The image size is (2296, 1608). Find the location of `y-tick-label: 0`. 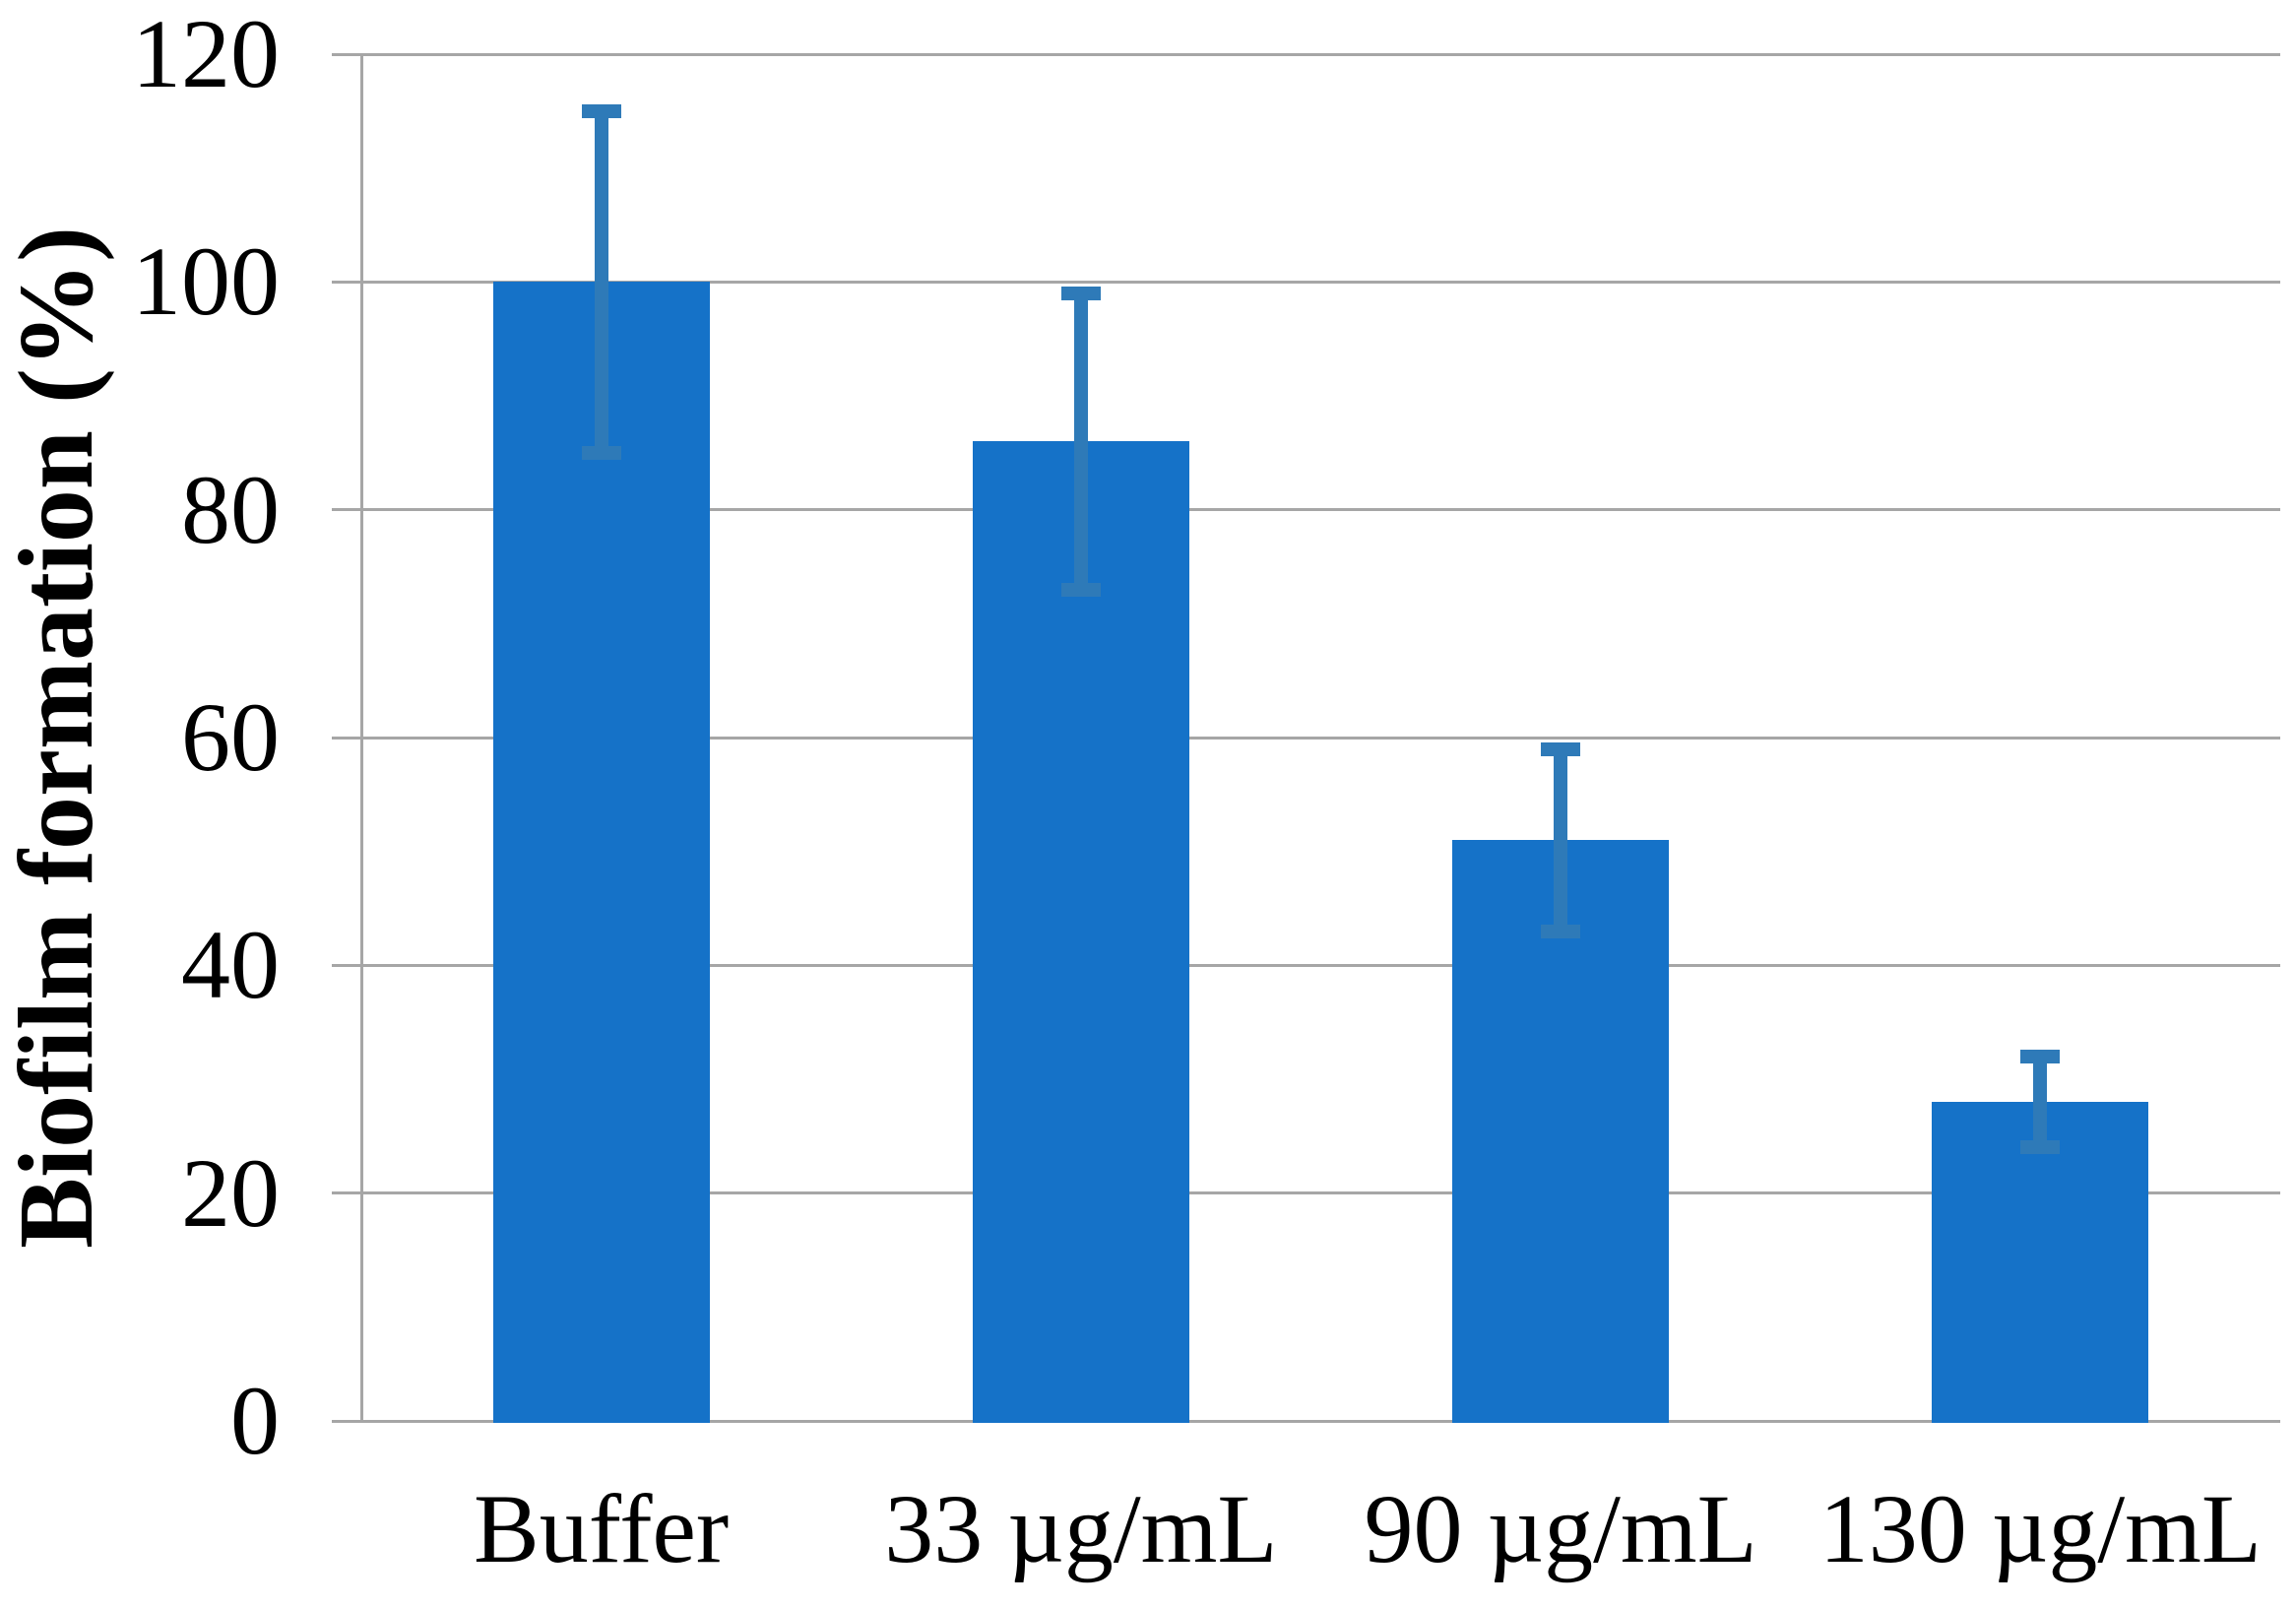

y-tick-label: 0 is located at coordinates (255, 1420).